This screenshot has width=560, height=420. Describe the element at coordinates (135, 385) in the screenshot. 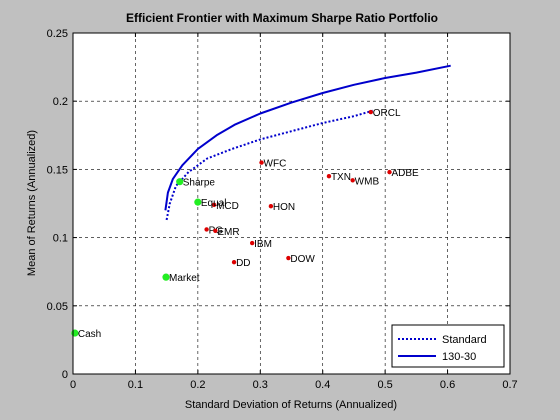

I see `x-tick-label: 0.1` at that location.